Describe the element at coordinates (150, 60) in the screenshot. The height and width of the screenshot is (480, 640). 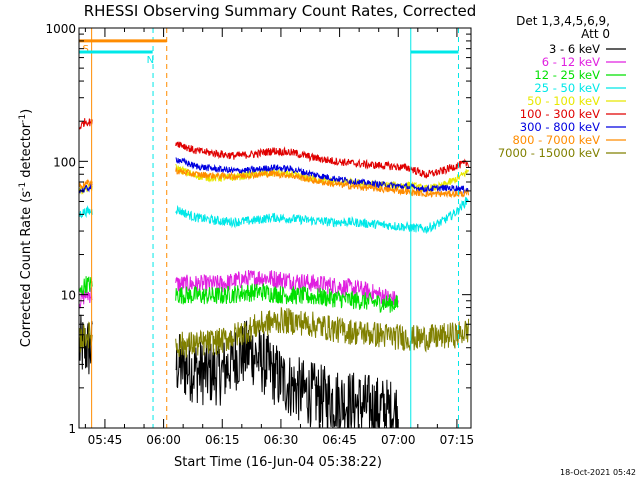
I see `flag-label-1: N` at that location.